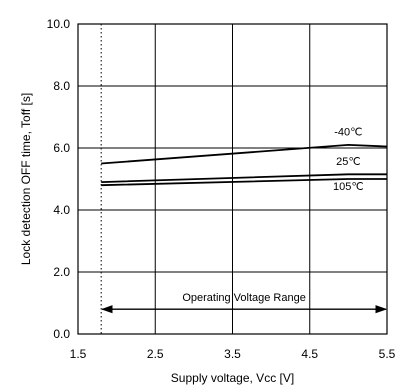  Describe the element at coordinates (155, 354) in the screenshot. I see `x-tick-label: 2.5` at that location.